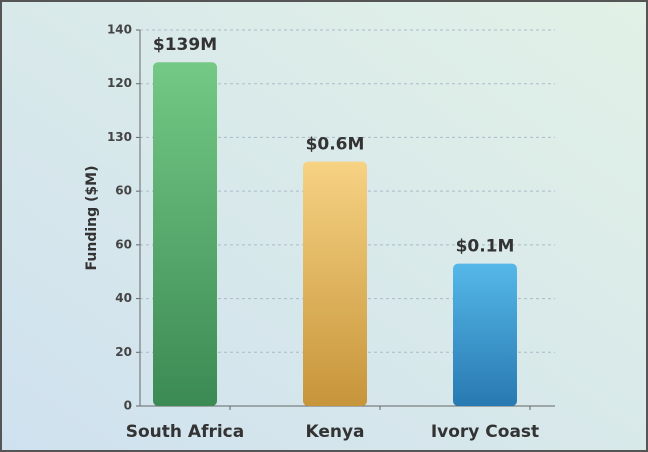 Image resolution: width=648 pixels, height=452 pixels. What do you see at coordinates (119, 30) in the screenshot?
I see `y-tick-label: 140` at bounding box center [119, 30].